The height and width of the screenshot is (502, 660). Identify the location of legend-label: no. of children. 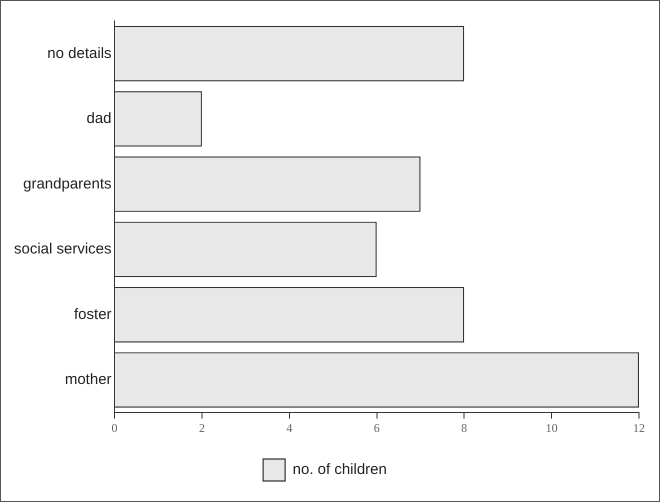
(339, 469).